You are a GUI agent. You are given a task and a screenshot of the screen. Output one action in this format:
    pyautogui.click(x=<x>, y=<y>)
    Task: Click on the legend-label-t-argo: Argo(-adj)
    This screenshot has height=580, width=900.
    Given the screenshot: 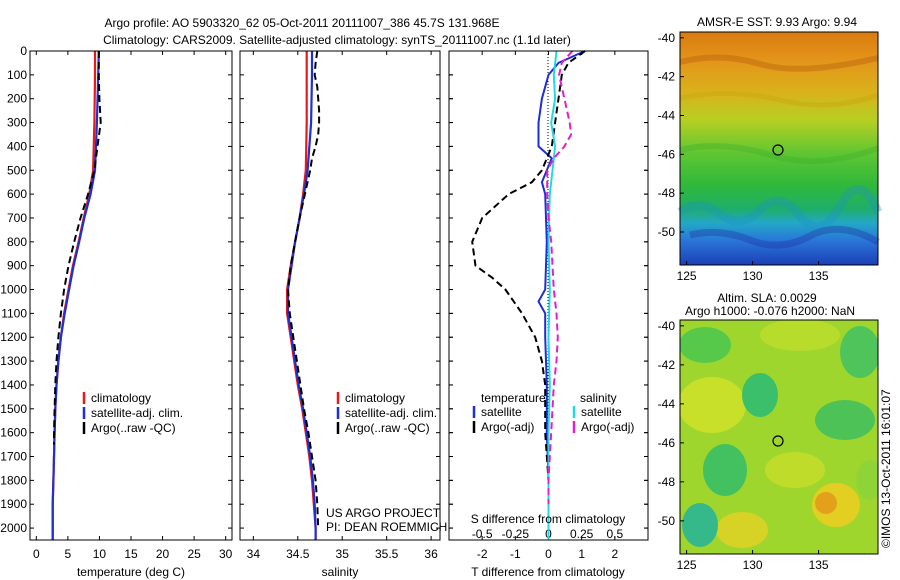 What is the action you would take?
    pyautogui.click(x=507, y=427)
    